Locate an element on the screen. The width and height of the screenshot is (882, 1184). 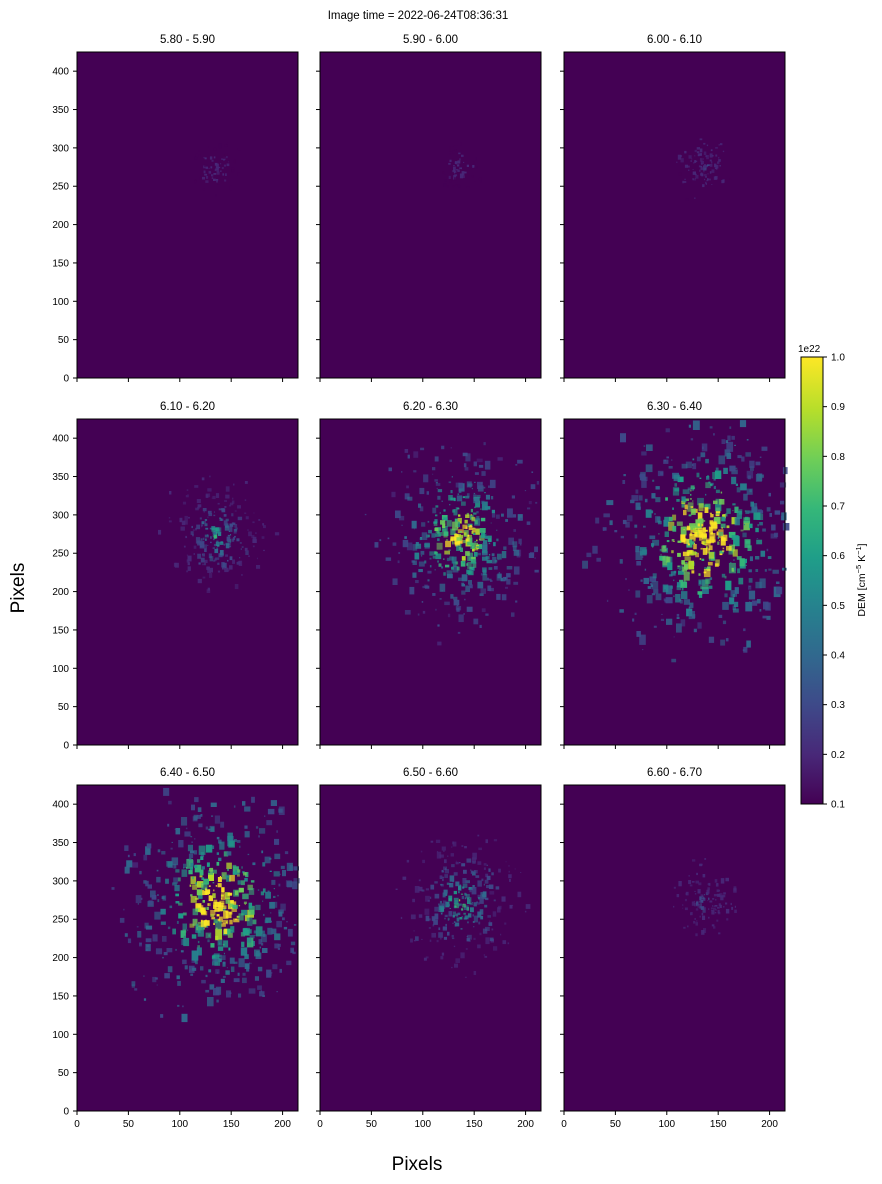
y-axis-label: Pixels is located at coordinates (18, 588).